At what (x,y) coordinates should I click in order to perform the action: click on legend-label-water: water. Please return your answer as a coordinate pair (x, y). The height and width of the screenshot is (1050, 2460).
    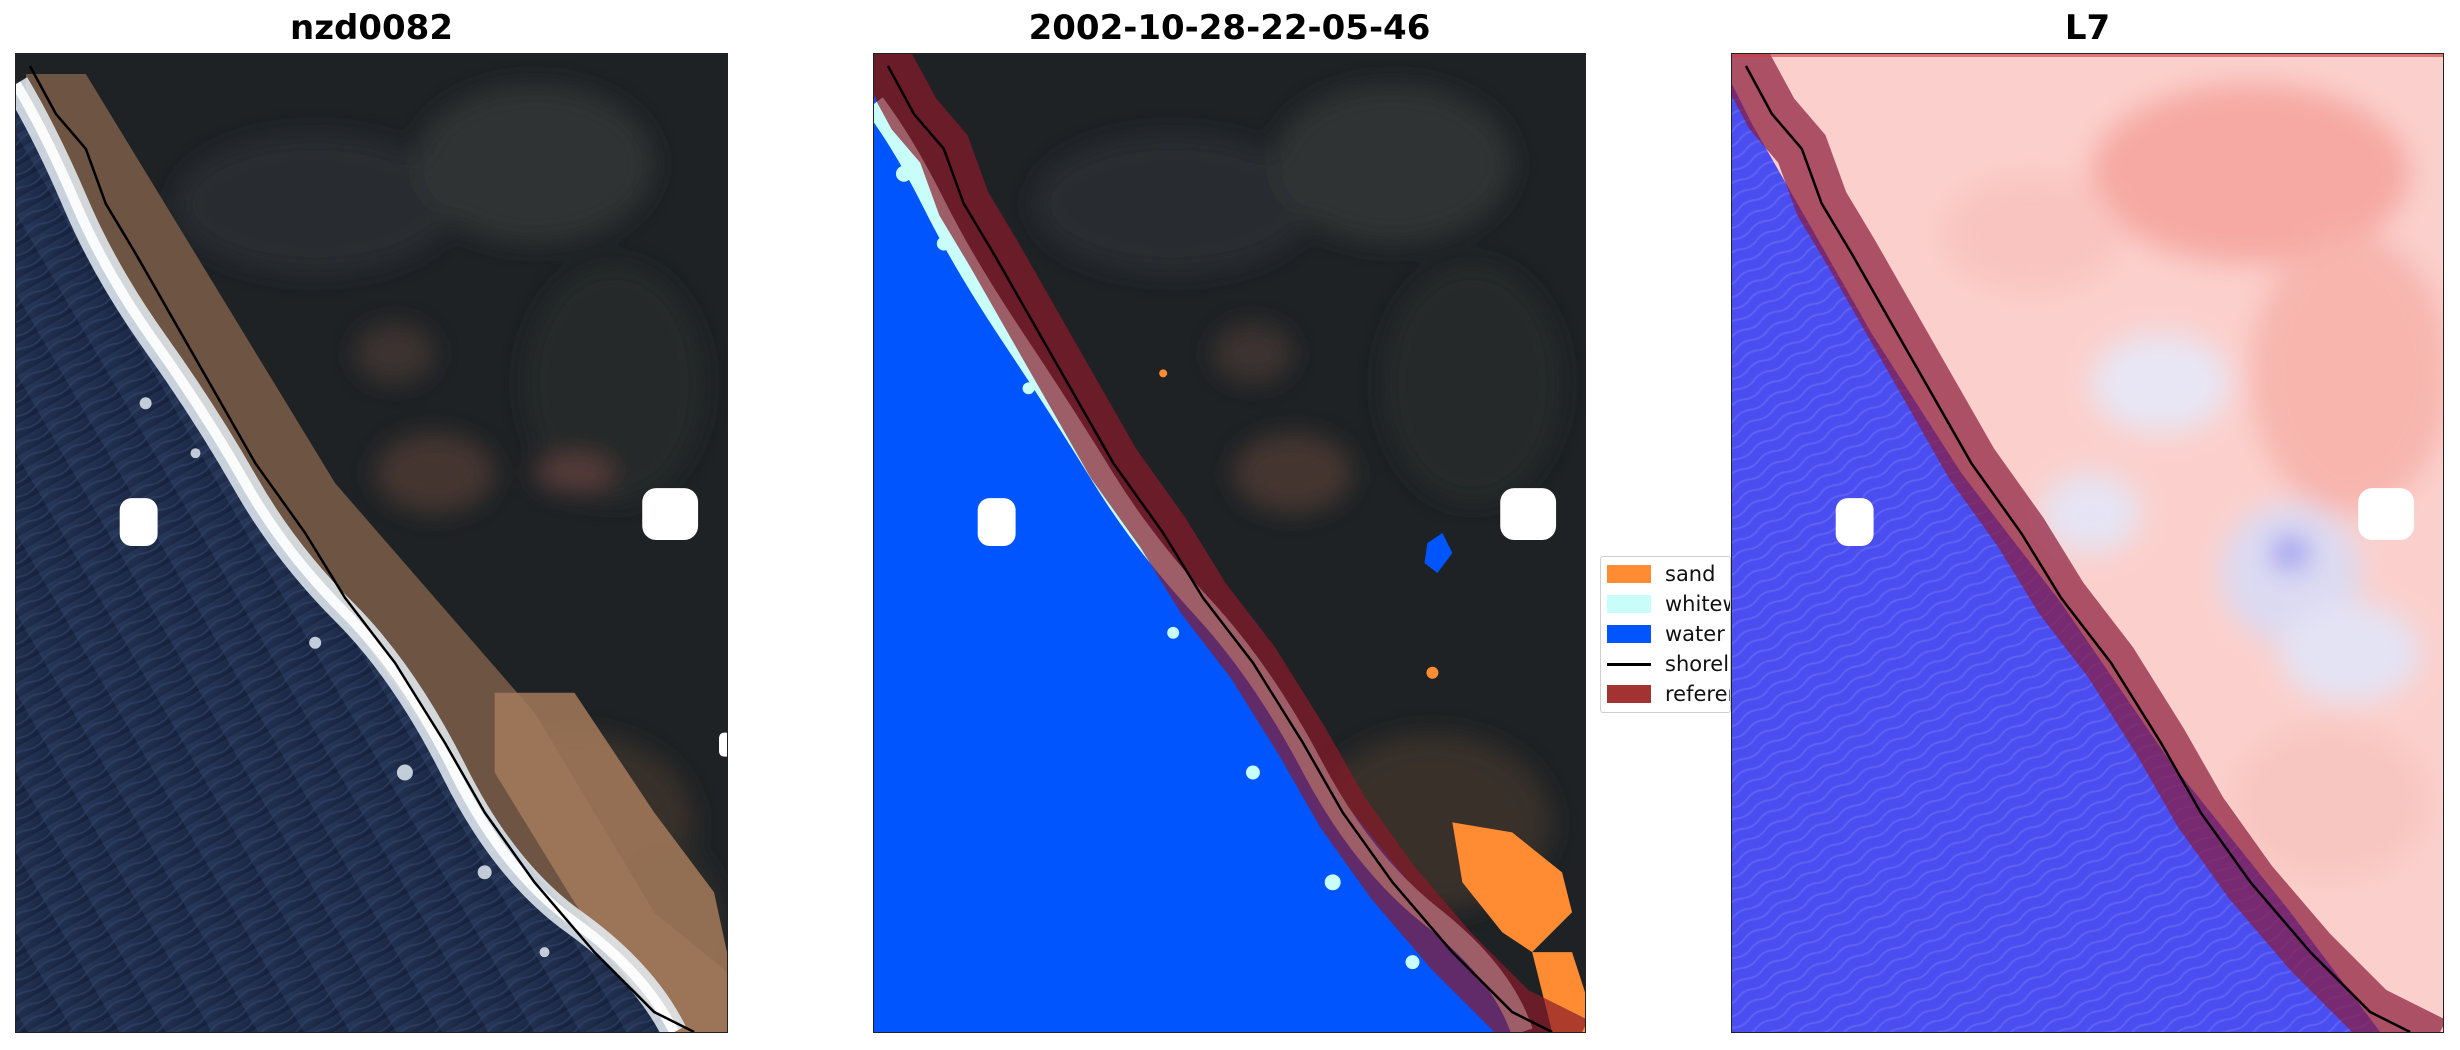
    Looking at the image, I should click on (1695, 634).